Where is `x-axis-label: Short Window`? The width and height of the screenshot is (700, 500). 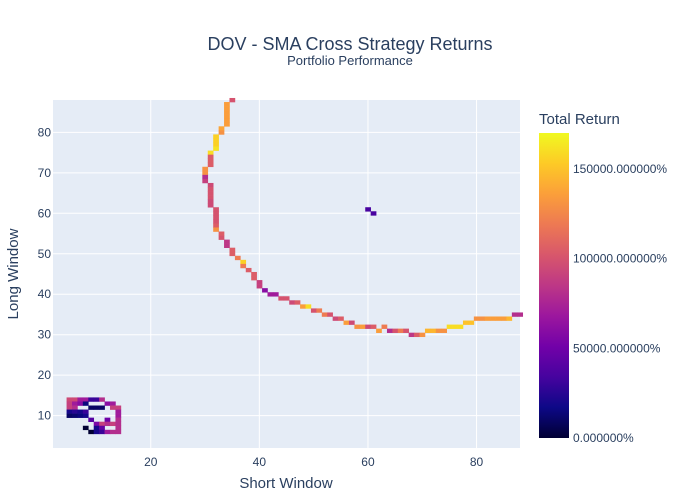
x-axis-label: Short Window is located at coordinates (286, 483).